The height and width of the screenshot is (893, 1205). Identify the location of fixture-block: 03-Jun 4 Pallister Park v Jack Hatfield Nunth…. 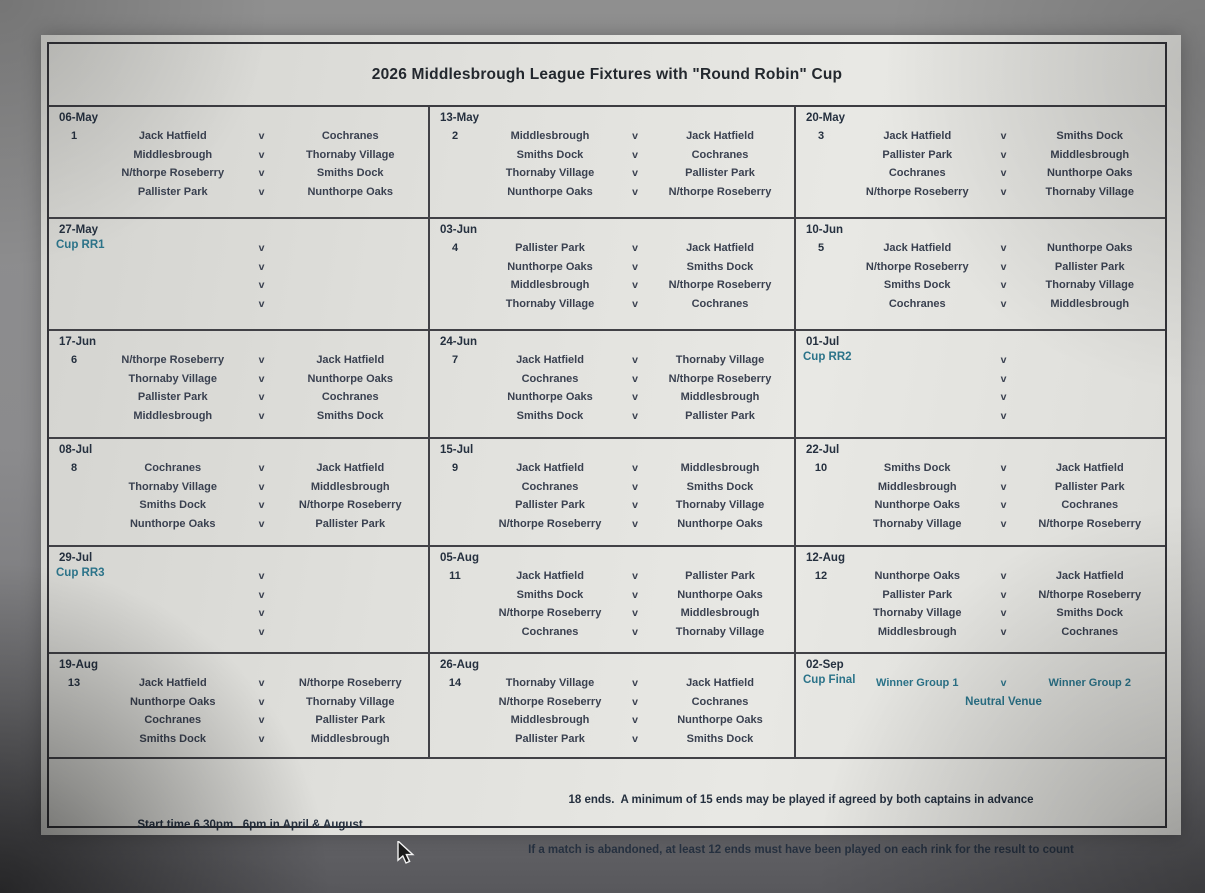
(613, 275).